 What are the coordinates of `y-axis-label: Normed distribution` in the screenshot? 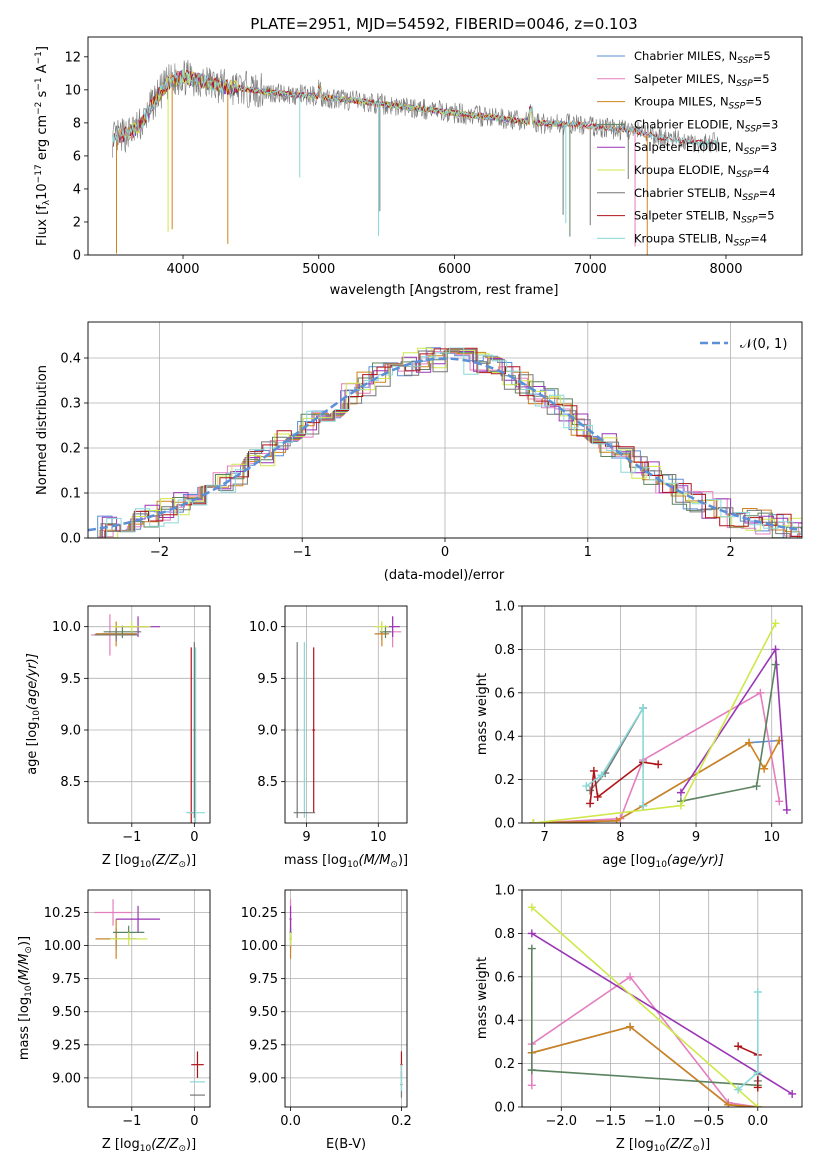 It's located at (42, 430).